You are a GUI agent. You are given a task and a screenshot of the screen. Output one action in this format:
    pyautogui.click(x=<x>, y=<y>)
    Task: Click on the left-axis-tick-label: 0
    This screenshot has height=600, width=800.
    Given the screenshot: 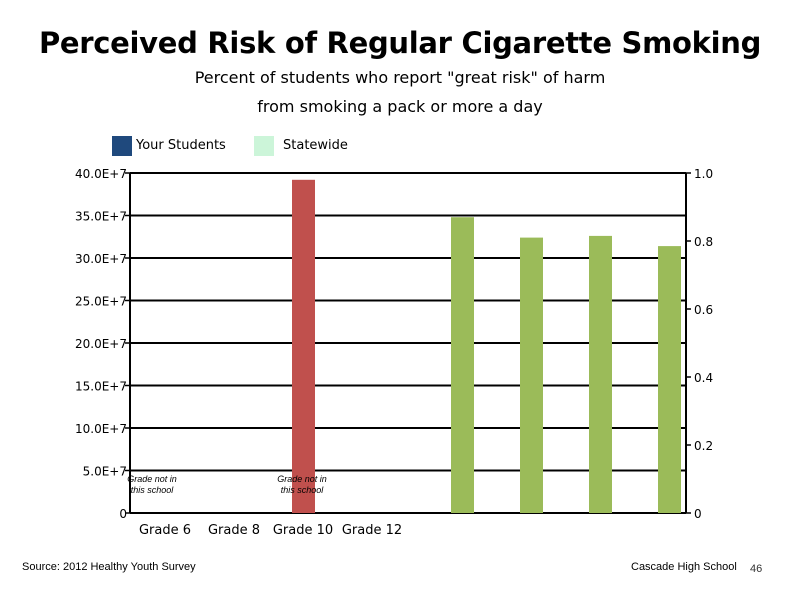 What is the action you would take?
    pyautogui.click(x=123, y=514)
    